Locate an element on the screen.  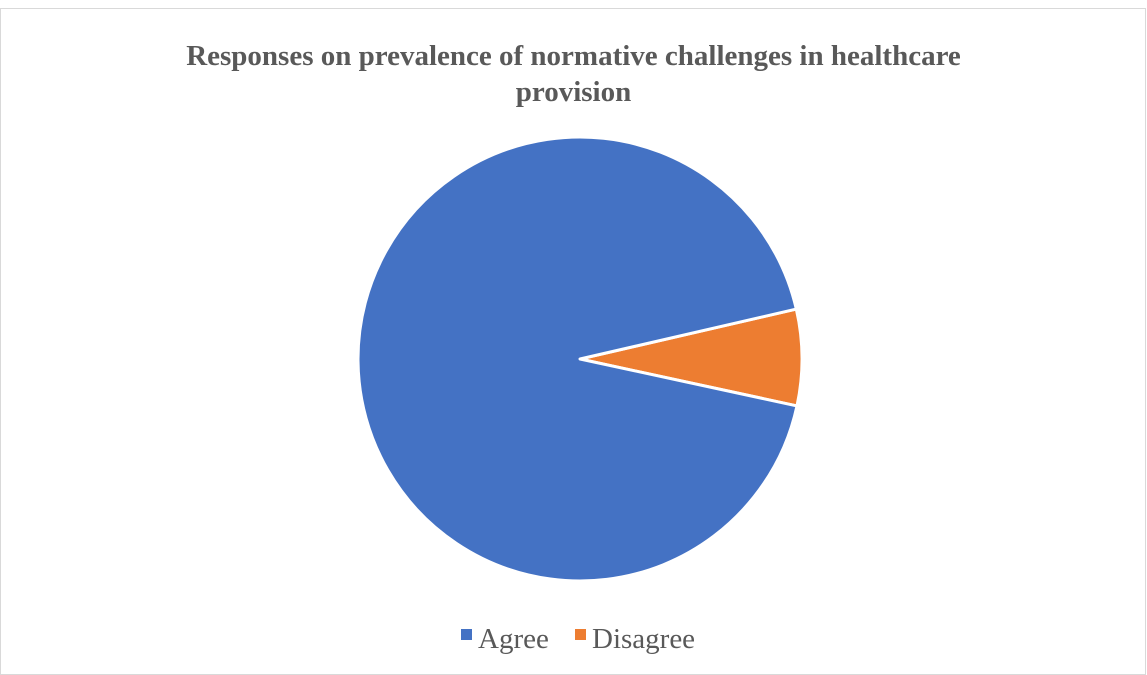
chart-title-line-2: provision is located at coordinates (573, 92).